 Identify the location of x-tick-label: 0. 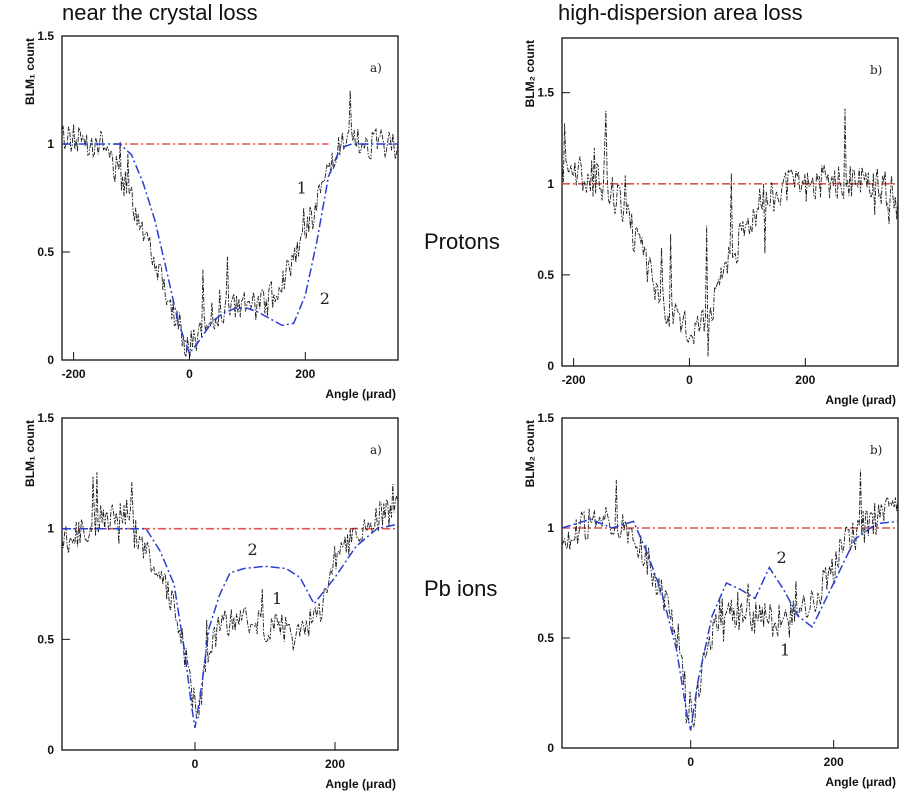
(189, 374).